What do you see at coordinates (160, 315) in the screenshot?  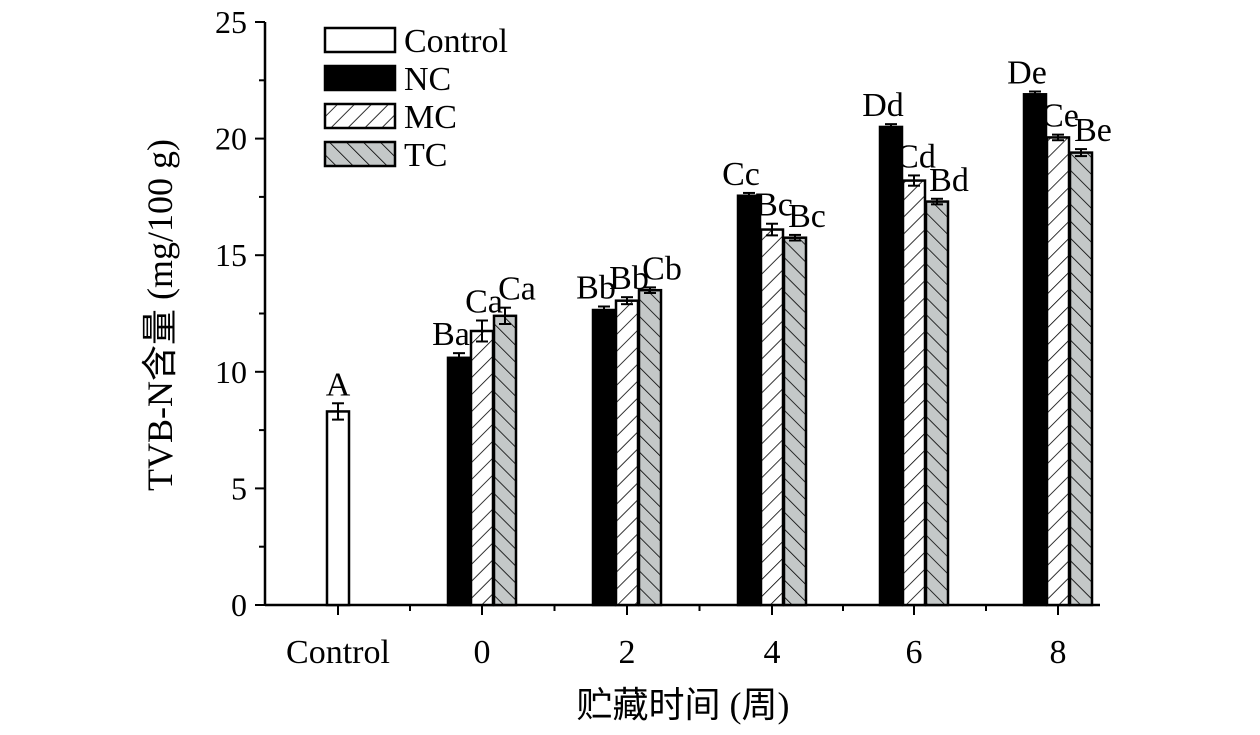 I see `y-axis-label: TVB-N含量 (mg/100 g)` at bounding box center [160, 315].